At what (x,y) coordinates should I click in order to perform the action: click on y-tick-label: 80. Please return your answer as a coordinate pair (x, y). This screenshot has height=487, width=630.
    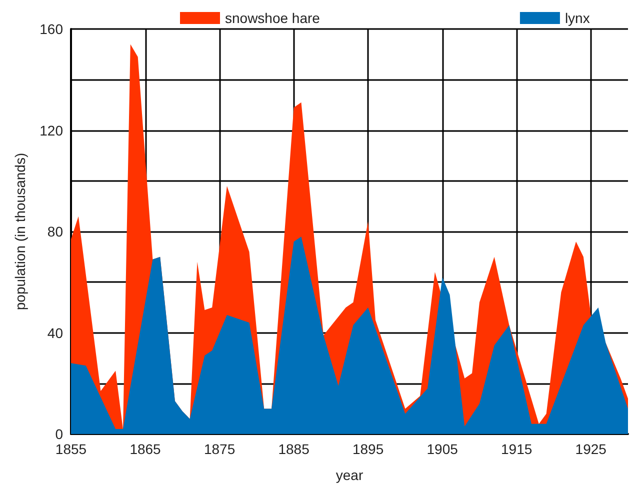
    Looking at the image, I should click on (55, 232).